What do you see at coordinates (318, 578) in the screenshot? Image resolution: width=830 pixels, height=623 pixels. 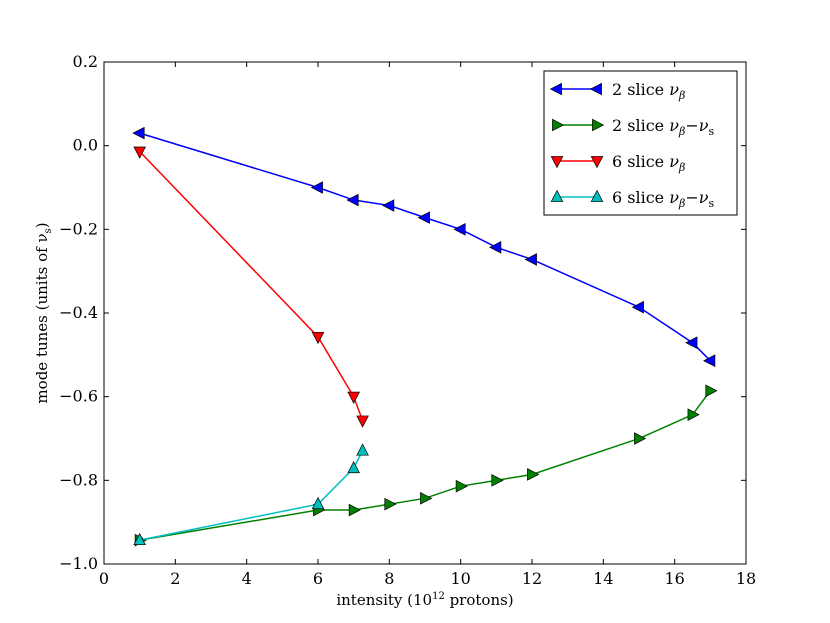 I see `x-tick-label: 6` at bounding box center [318, 578].